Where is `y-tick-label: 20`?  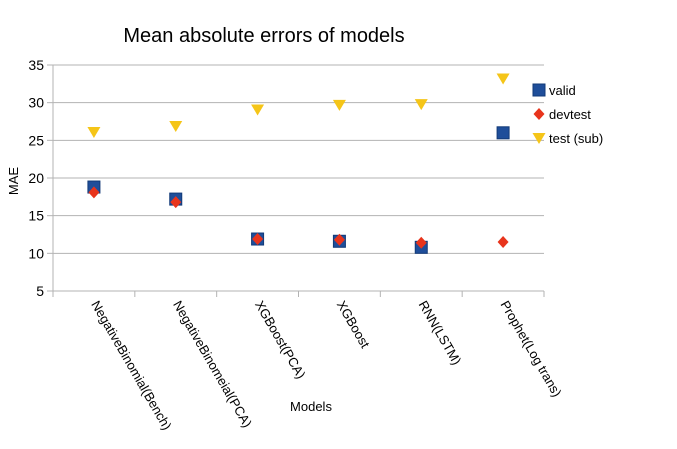
y-tick-label: 20 is located at coordinates (36, 178).